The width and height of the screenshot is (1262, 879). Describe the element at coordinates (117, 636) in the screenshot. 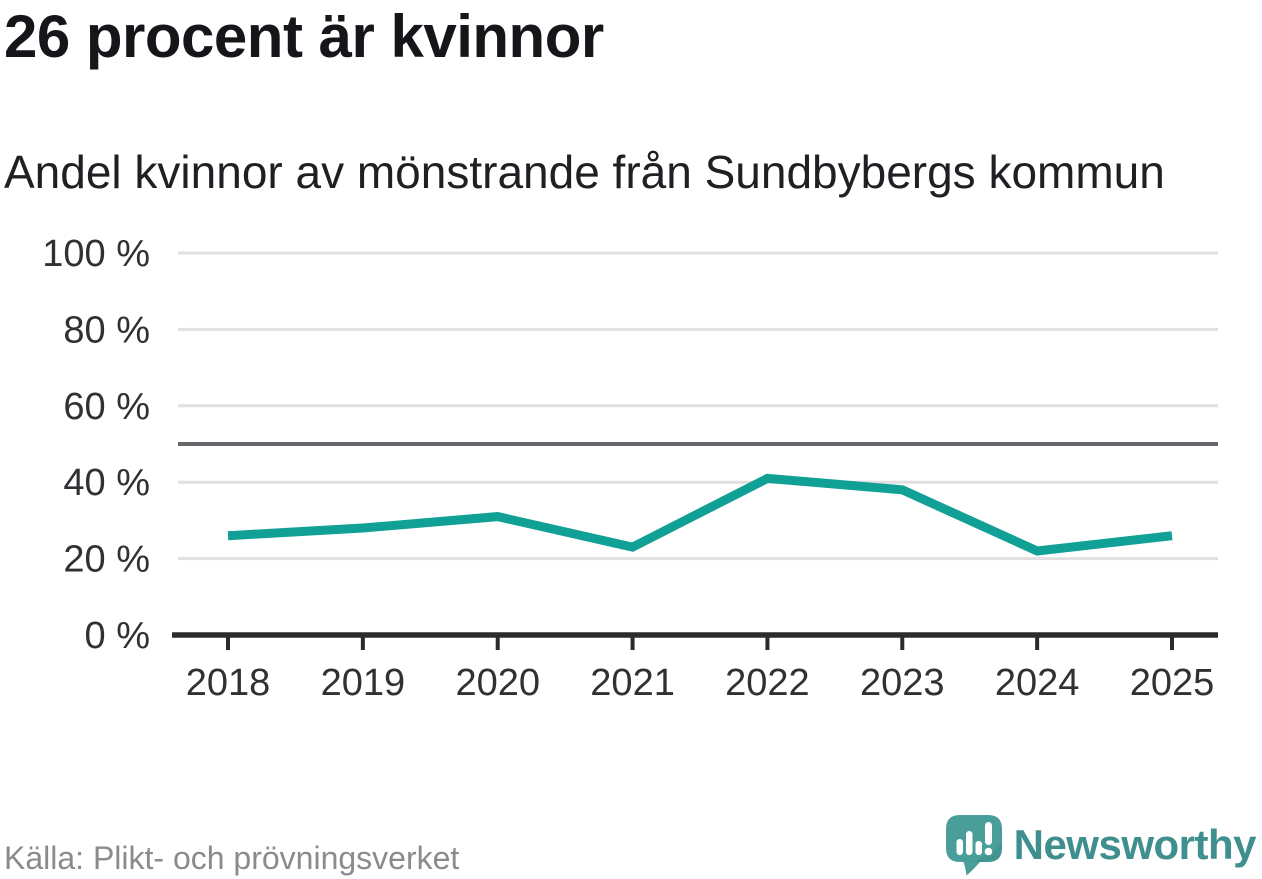

I see `y-axis-label: 0 %` at that location.